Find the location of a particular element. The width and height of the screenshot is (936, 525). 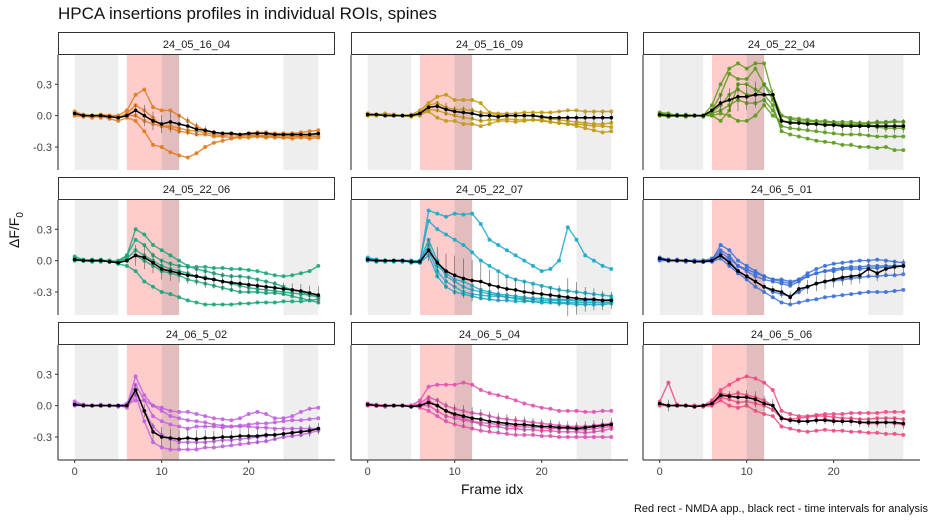

y-tick-label: 0.3 is located at coordinates (44, 230).